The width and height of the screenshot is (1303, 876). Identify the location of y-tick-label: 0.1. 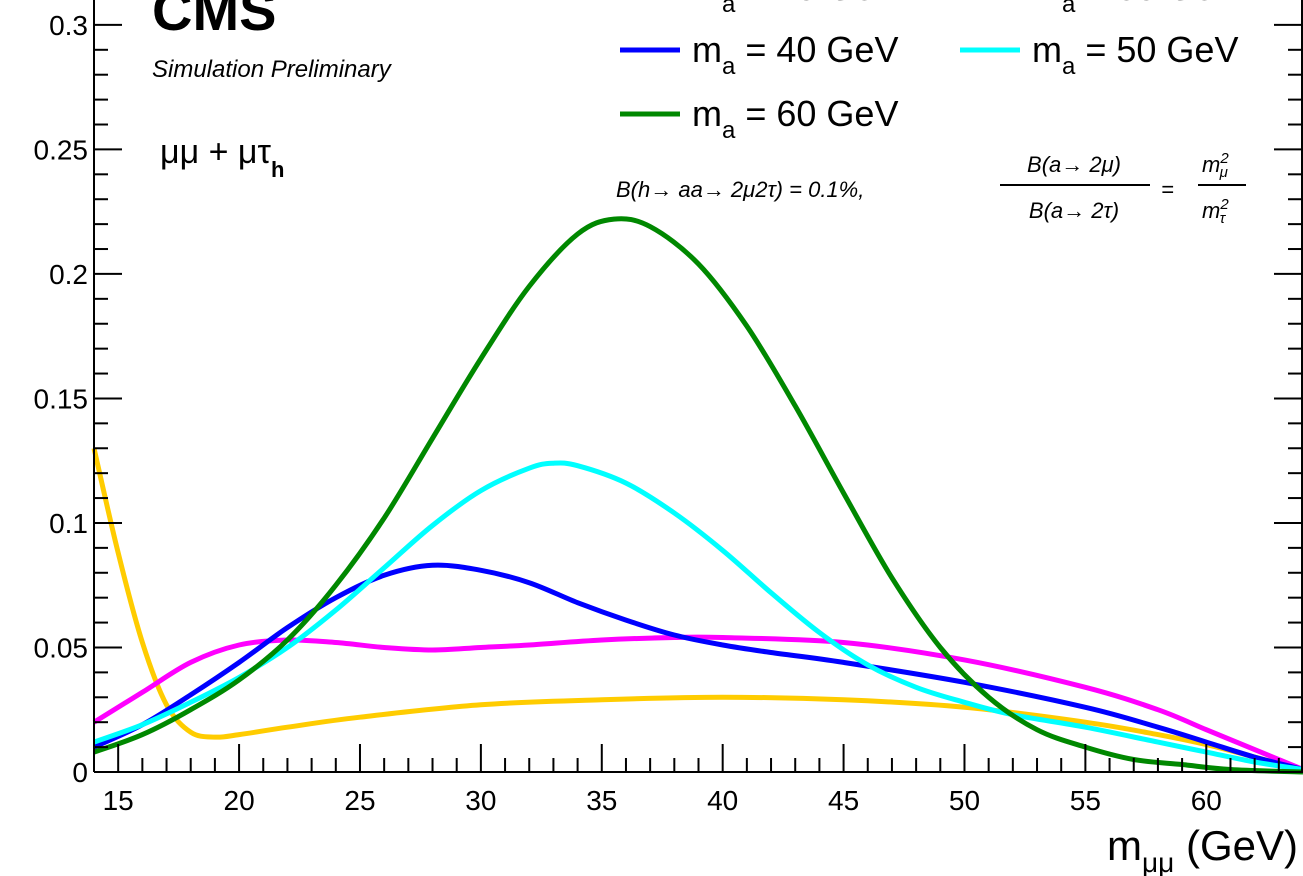
(68, 523).